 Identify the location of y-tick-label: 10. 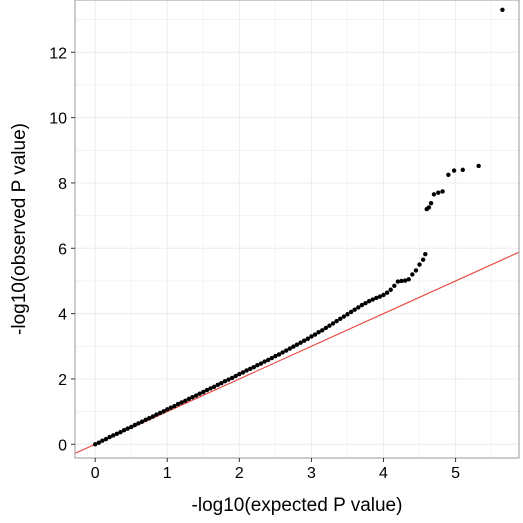
(58, 119).